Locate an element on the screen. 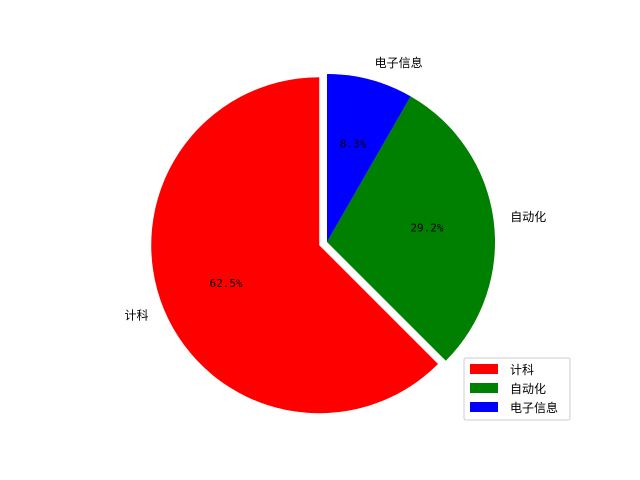 The image size is (640, 480). percent-label-dianzixinxi: 8.3% is located at coordinates (353, 144).